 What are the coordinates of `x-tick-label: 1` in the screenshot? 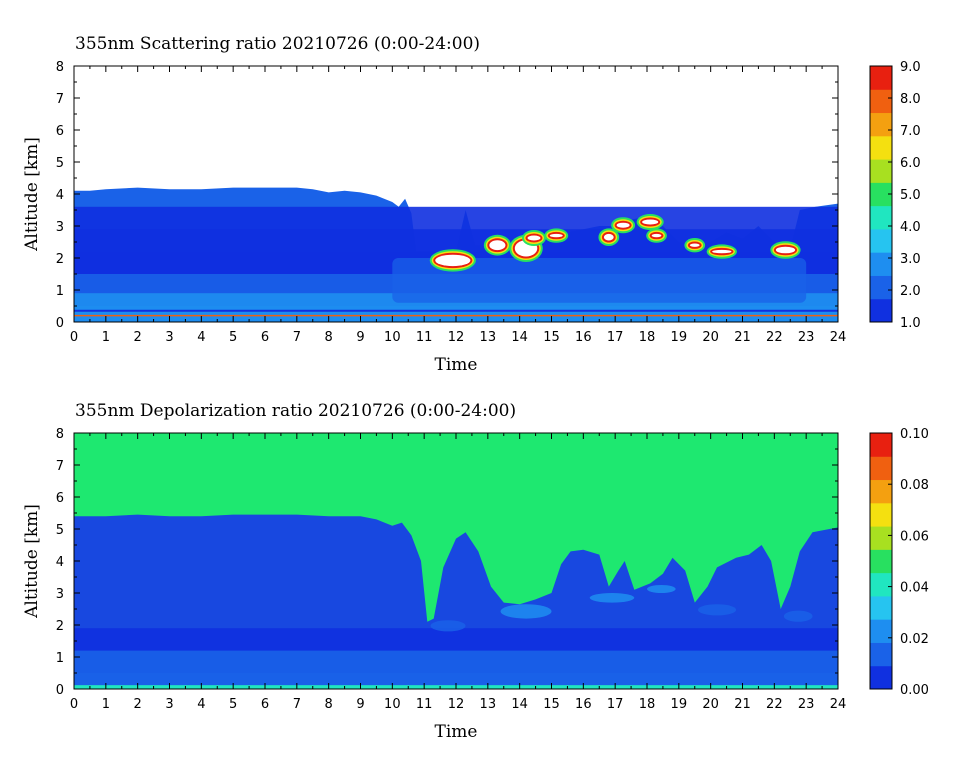 It's located at (106, 704).